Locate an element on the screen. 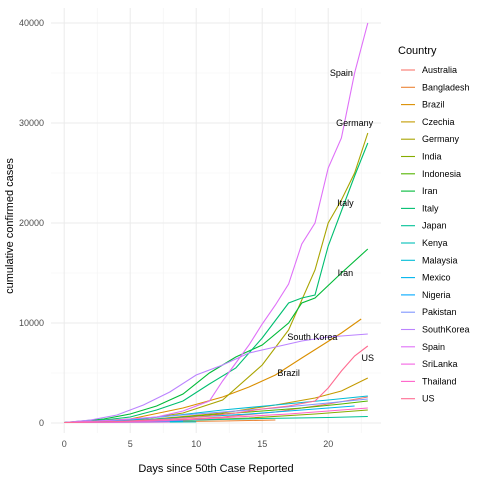 The height and width of the screenshot is (480, 480). annotation-label: Iran is located at coordinates (346, 273).